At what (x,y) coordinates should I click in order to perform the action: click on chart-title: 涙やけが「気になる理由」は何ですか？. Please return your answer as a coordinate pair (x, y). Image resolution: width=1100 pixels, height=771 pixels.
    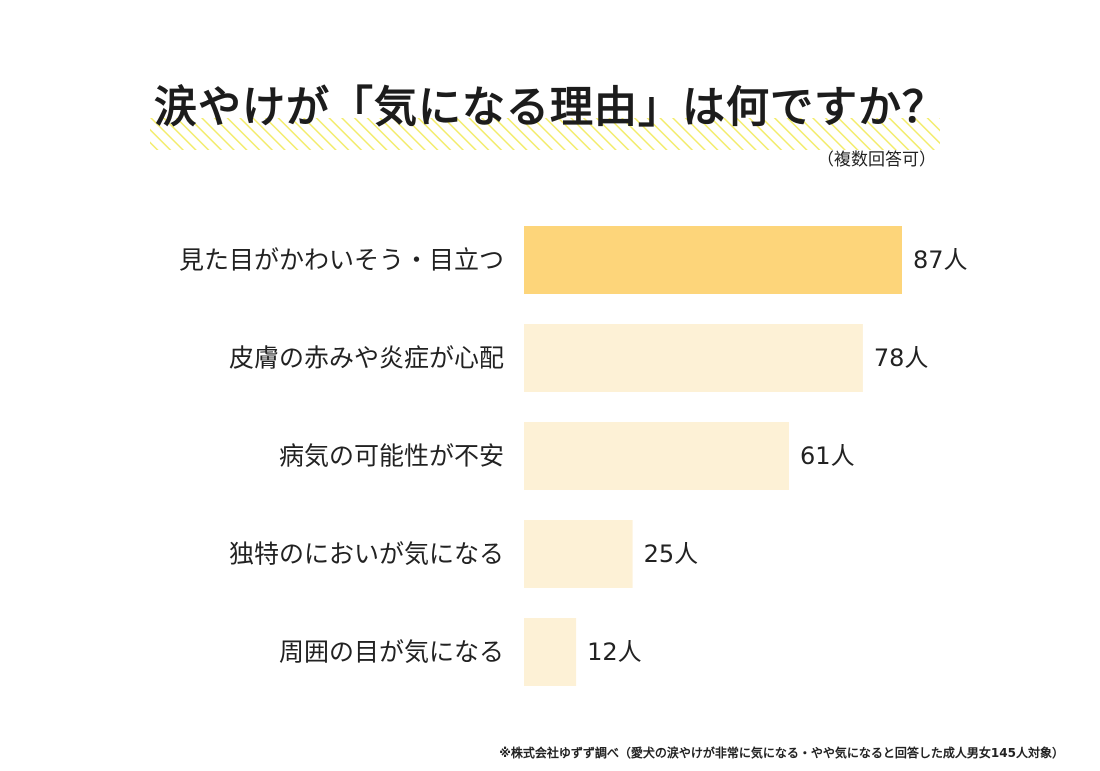
    Looking at the image, I should click on (550, 108).